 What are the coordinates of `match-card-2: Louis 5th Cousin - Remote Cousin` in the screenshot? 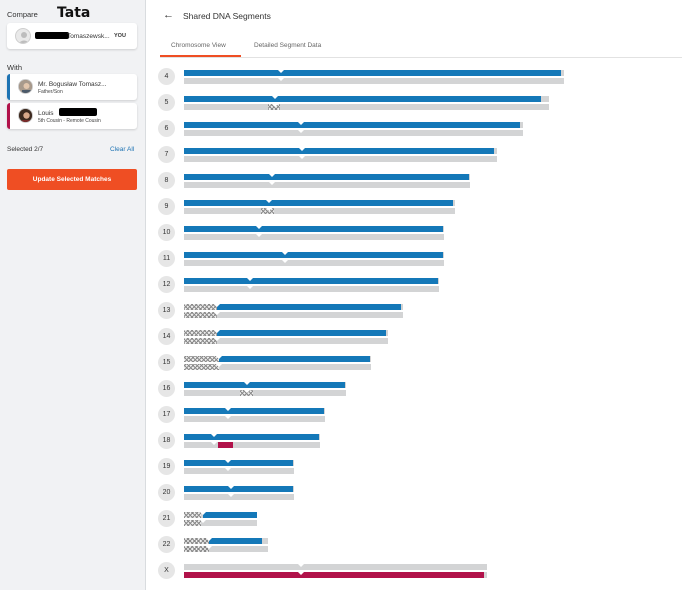 It's located at (72, 116).